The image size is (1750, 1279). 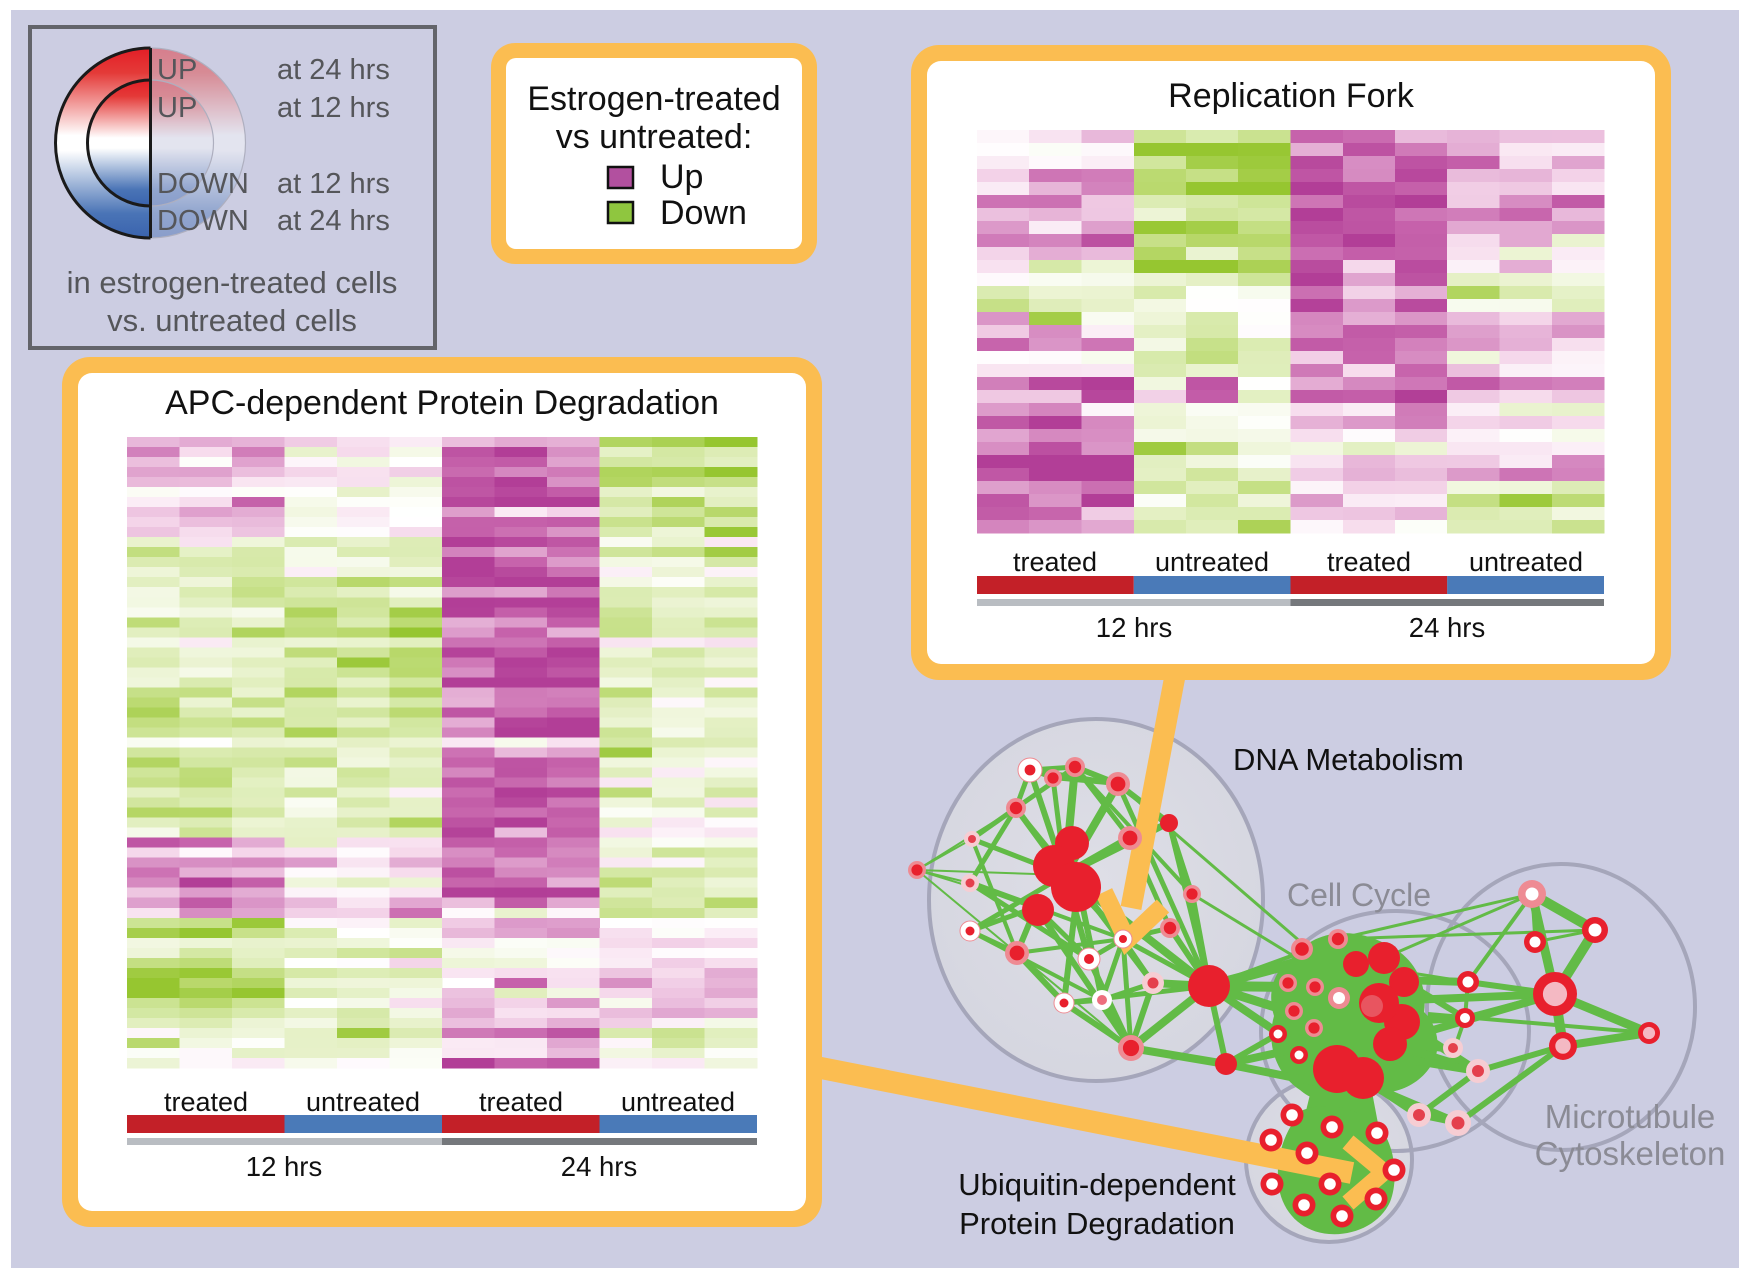 What do you see at coordinates (232, 282) in the screenshot?
I see `svg-text: in estrogen-treated cells` at bounding box center [232, 282].